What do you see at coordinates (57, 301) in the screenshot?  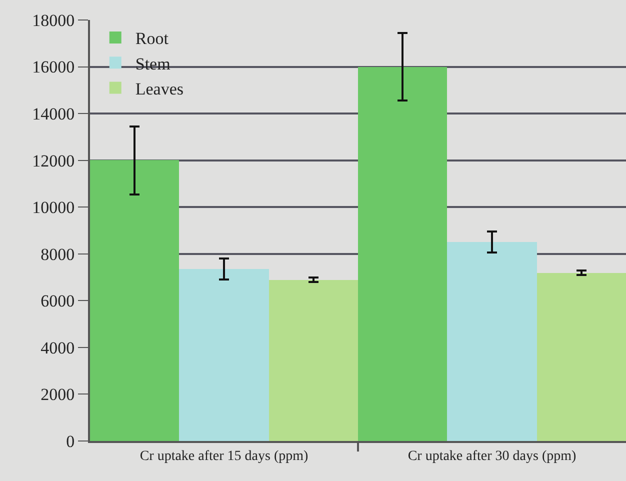 I see `y-tick-label: 6000` at bounding box center [57, 301].